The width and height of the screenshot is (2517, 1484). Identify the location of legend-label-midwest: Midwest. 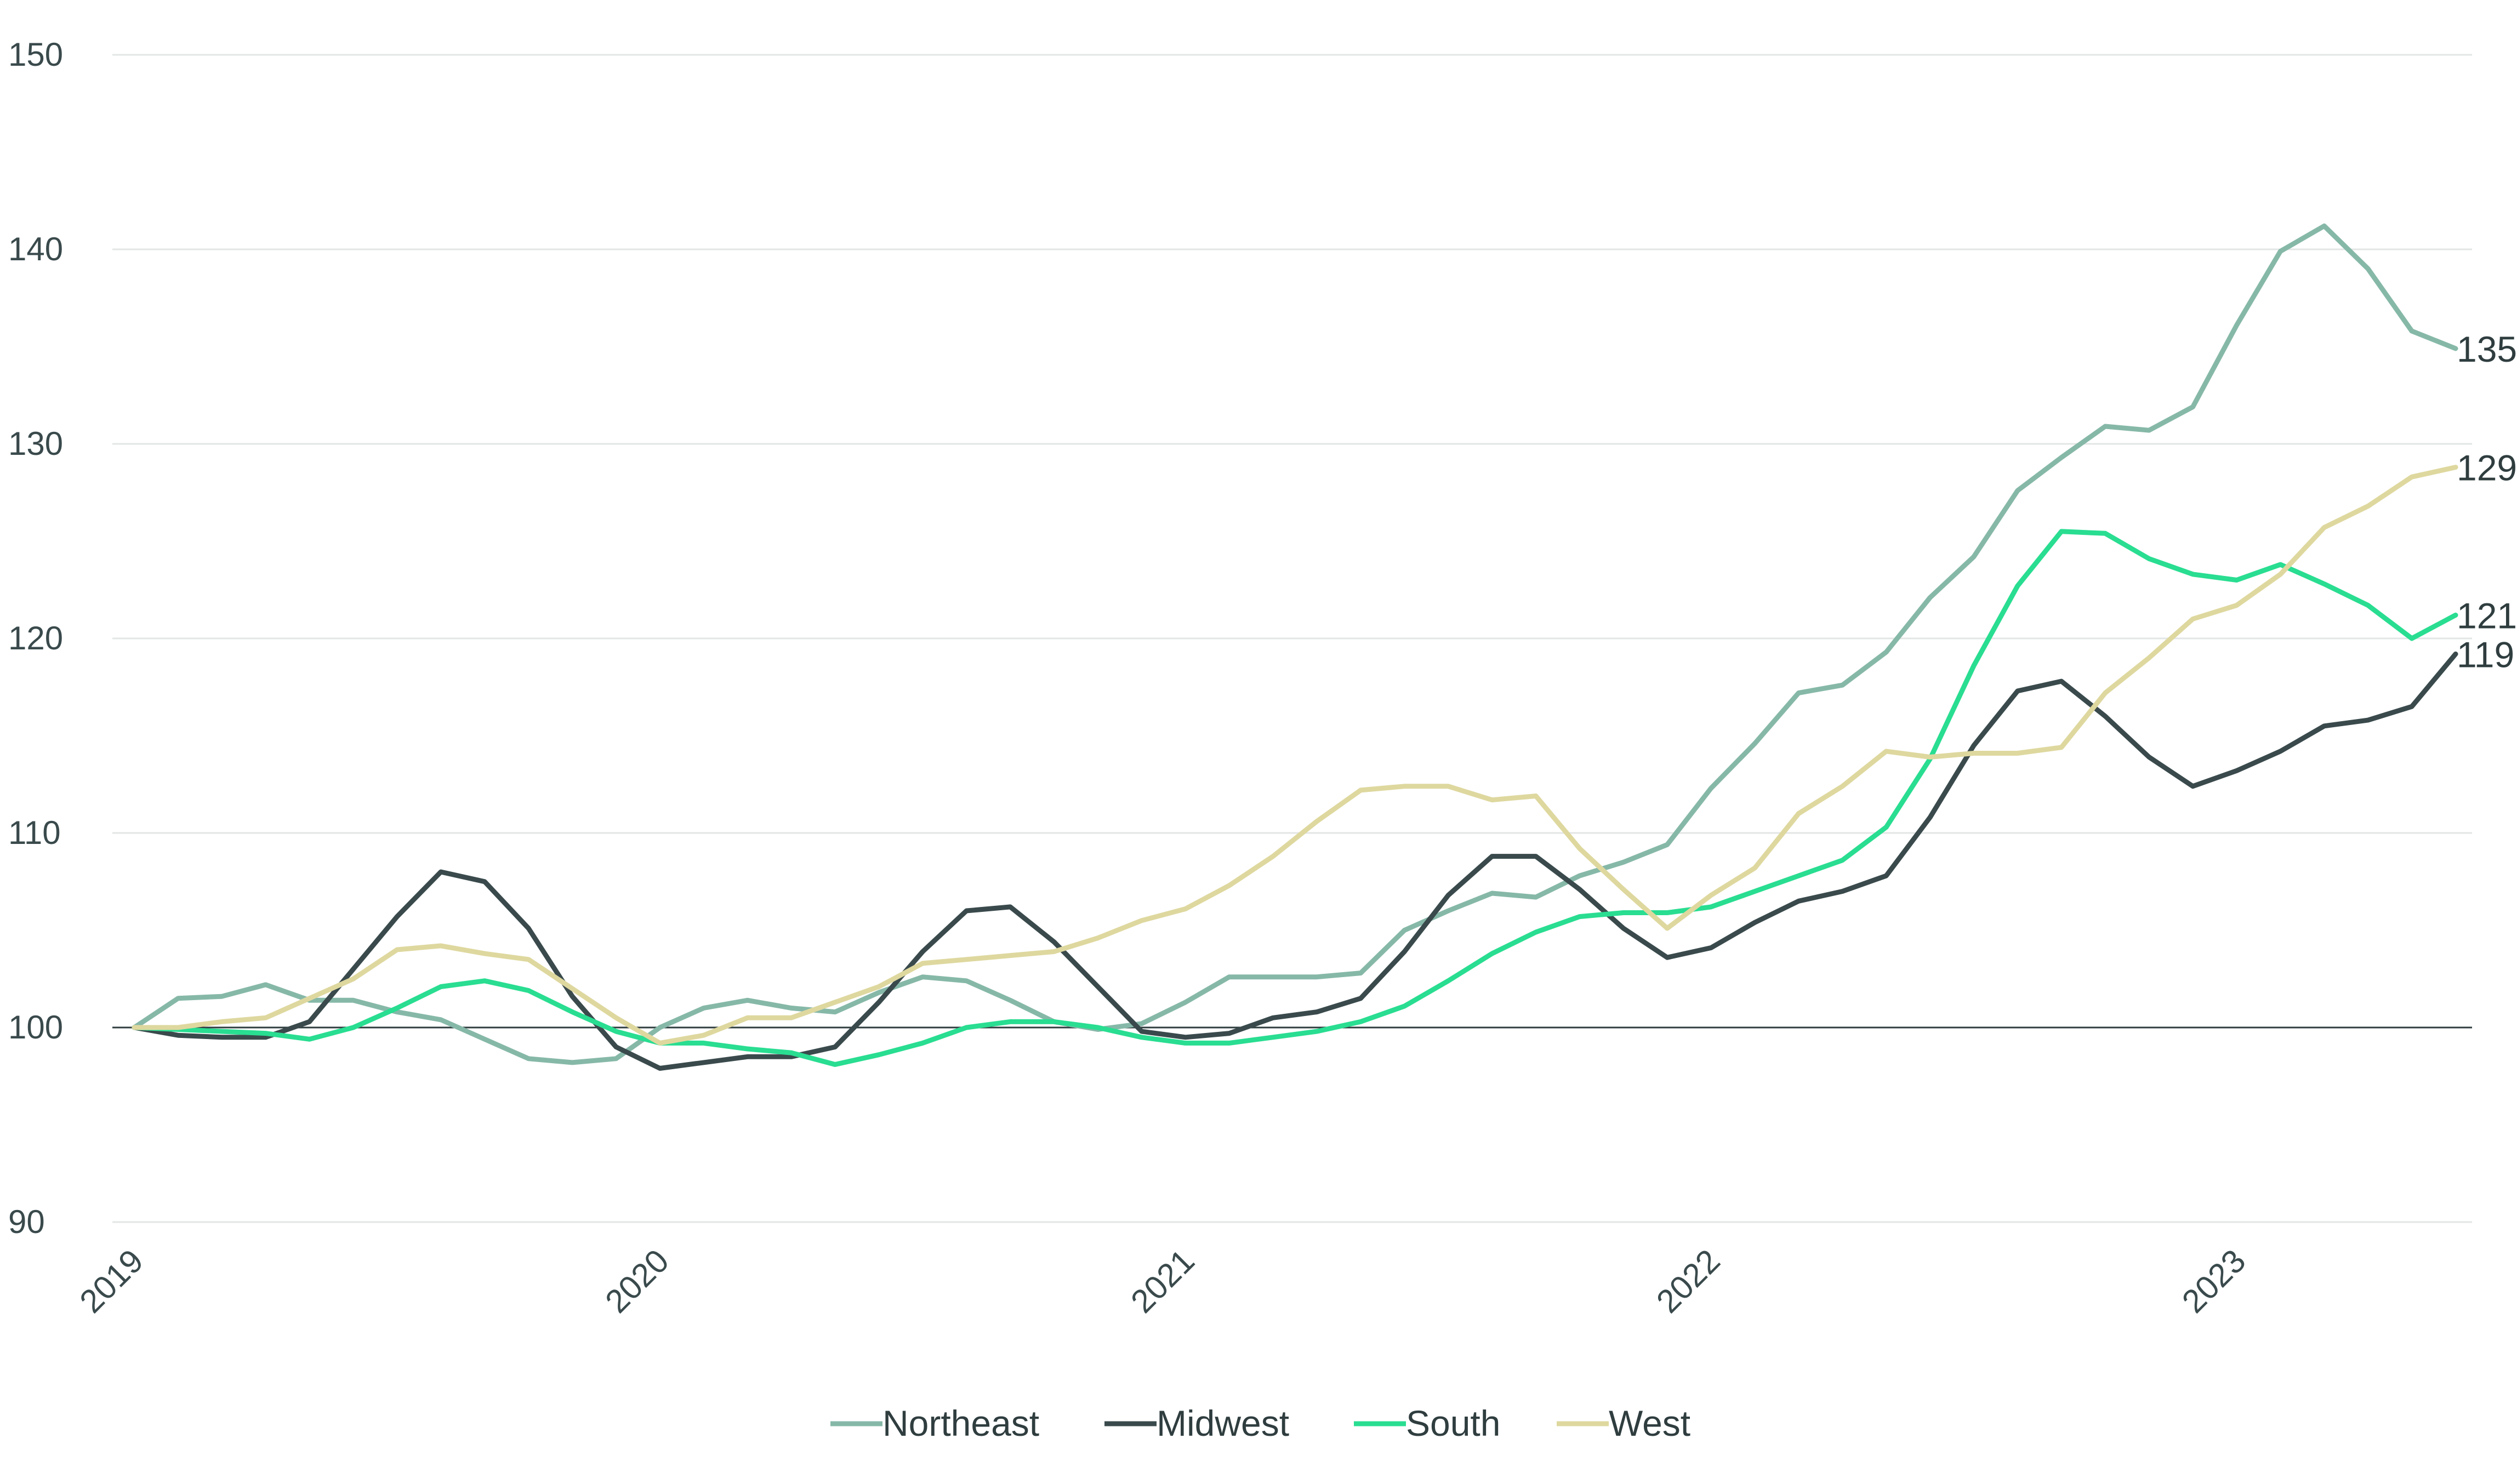
(1223, 1423).